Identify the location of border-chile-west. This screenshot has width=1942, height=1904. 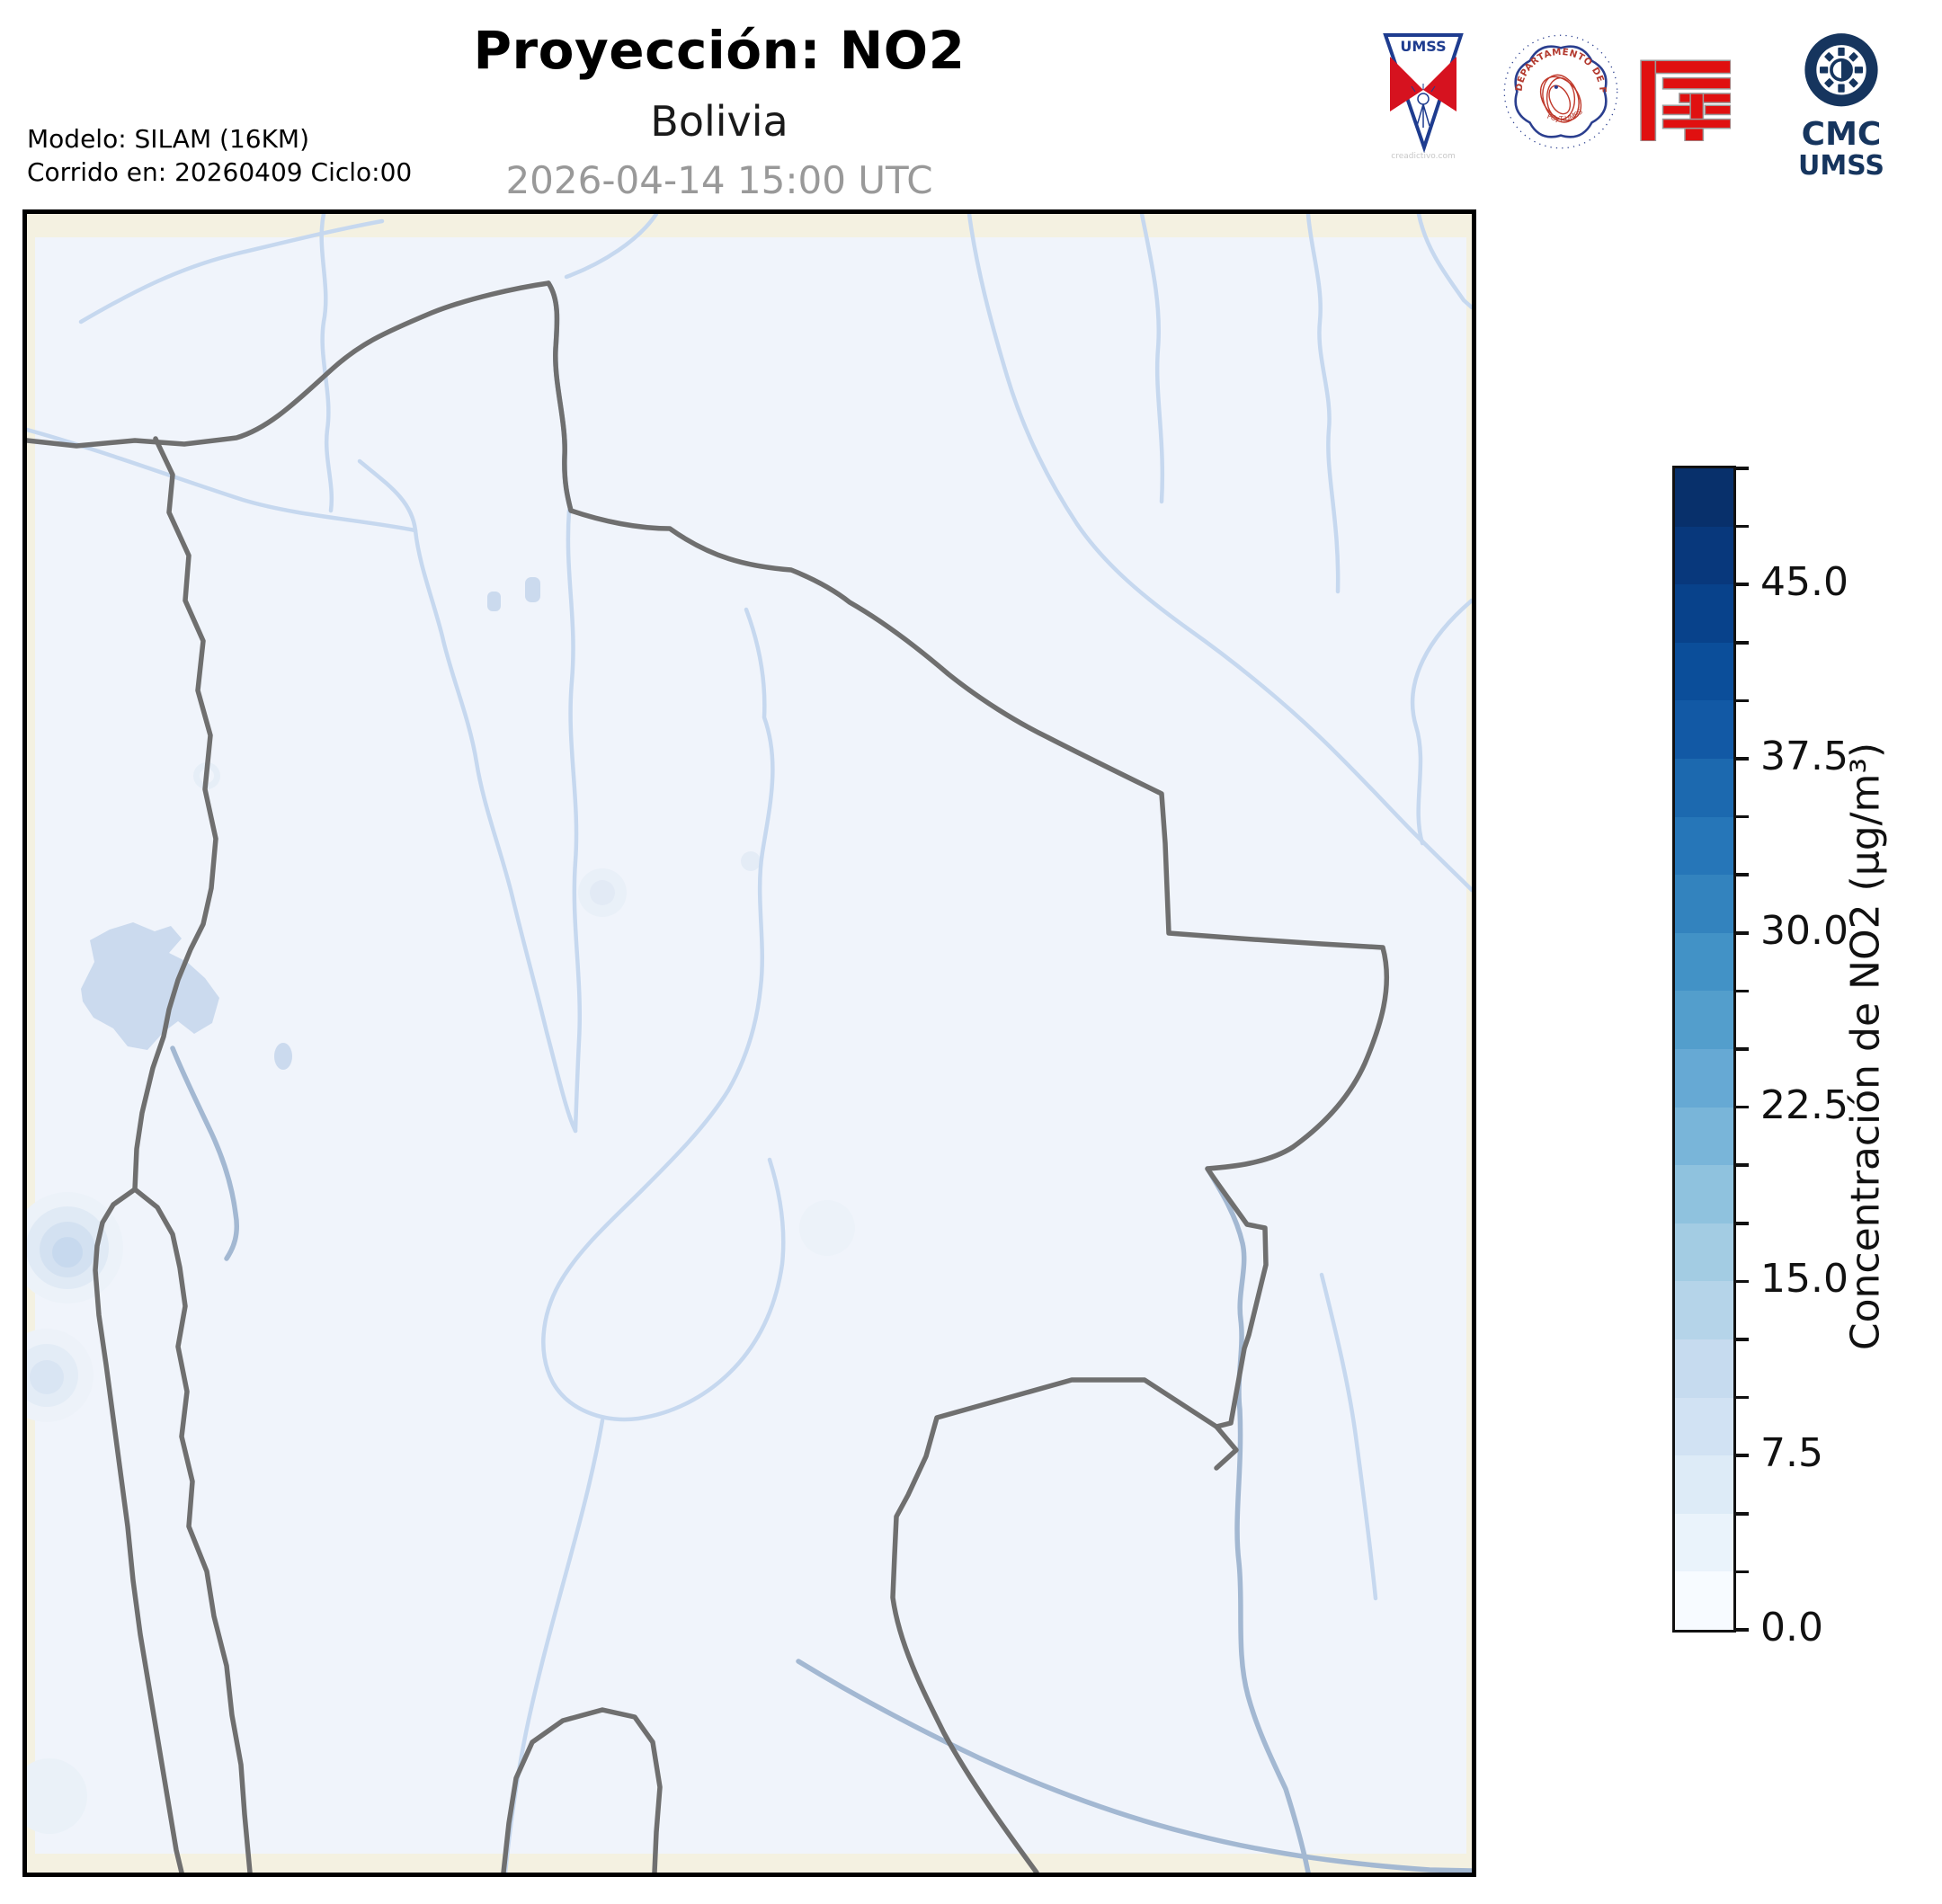
(138, 1530).